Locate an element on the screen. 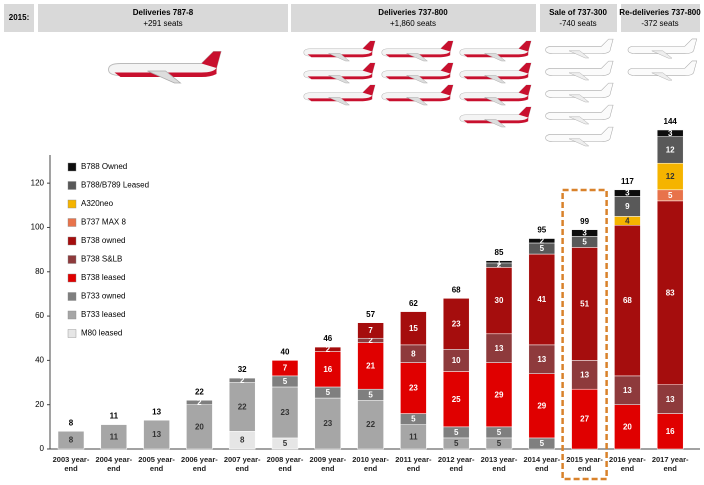 Image resolution: width=704 pixels, height=485 pixels. x-tick-label: 2010 year-end is located at coordinates (370, 464).